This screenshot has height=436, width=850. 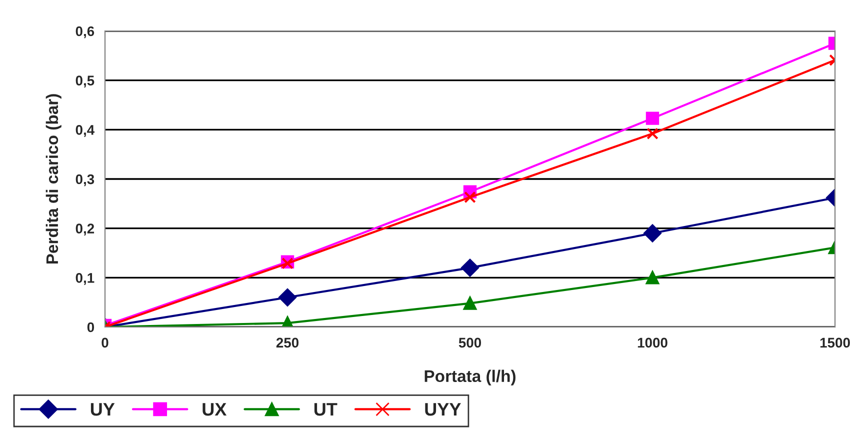 What do you see at coordinates (85, 82) in the screenshot?
I see `y-tick-label: 0,5` at bounding box center [85, 82].